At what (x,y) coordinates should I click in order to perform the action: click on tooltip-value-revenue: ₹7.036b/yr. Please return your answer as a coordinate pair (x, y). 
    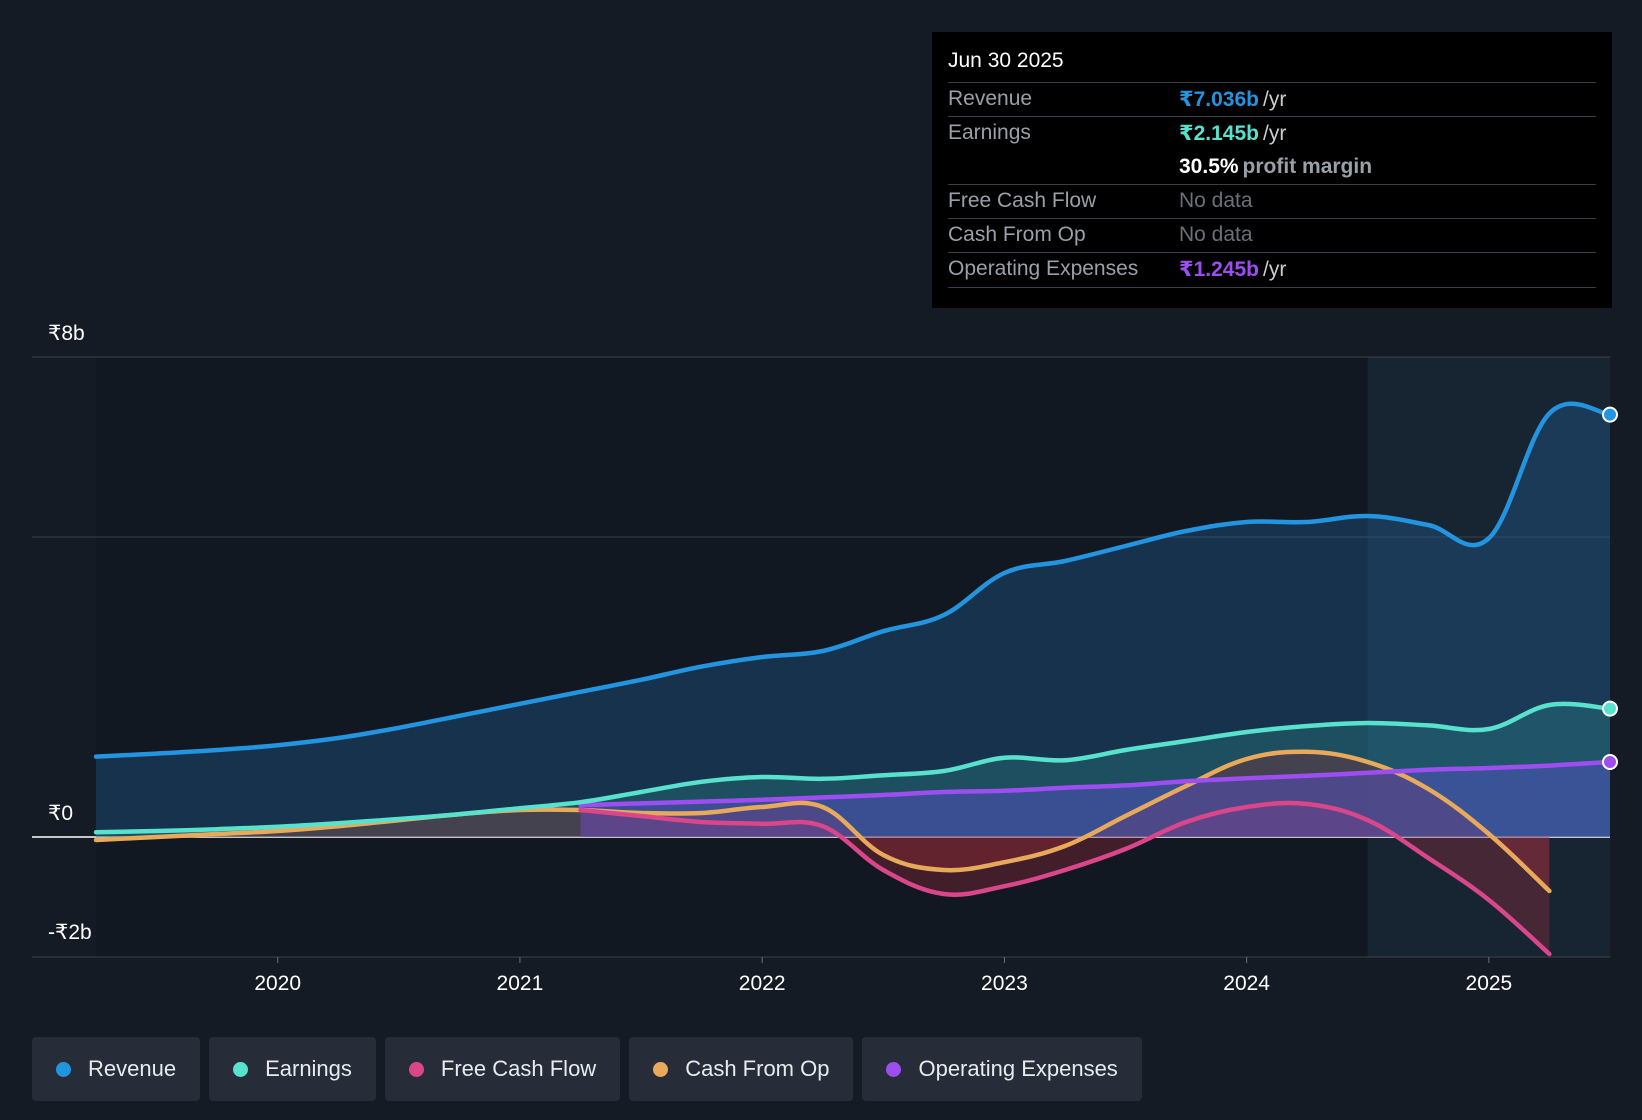
    Looking at the image, I should click on (1232, 99).